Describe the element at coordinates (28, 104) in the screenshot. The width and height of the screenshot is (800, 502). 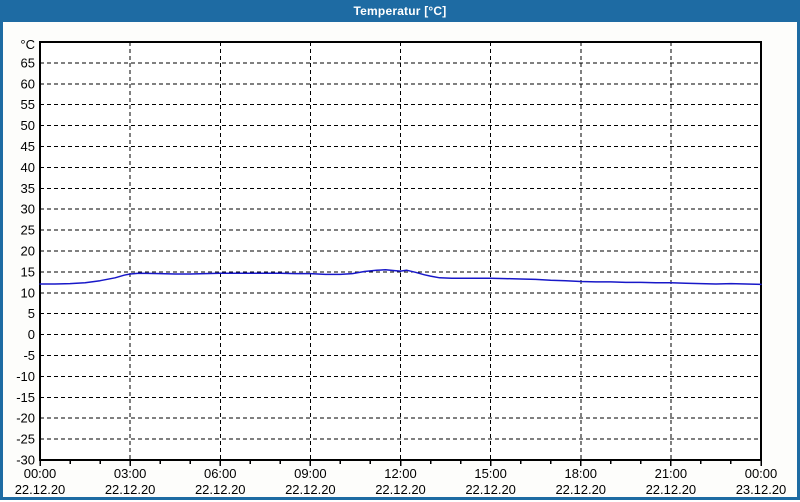
I see `svg-text: 55` at that location.